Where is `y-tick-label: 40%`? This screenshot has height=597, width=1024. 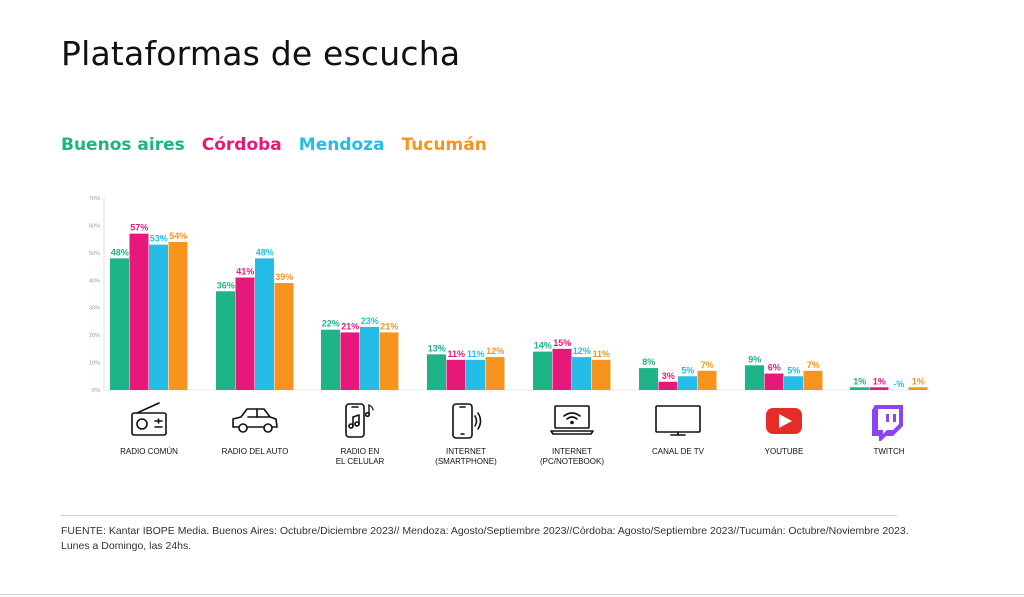
y-tick-label: 40% is located at coordinates (94, 281).